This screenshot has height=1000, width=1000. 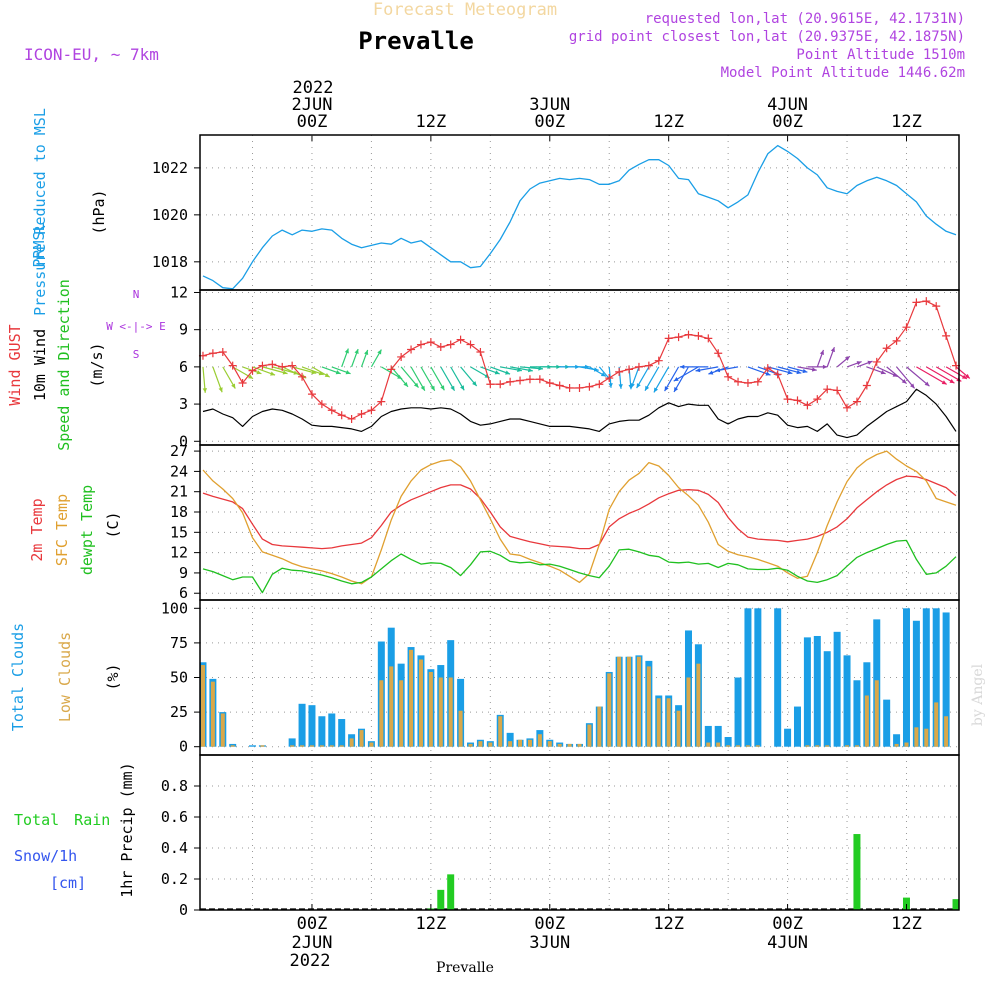 I want to click on product-title: Forecast Meteogram, so click(x=465, y=10).